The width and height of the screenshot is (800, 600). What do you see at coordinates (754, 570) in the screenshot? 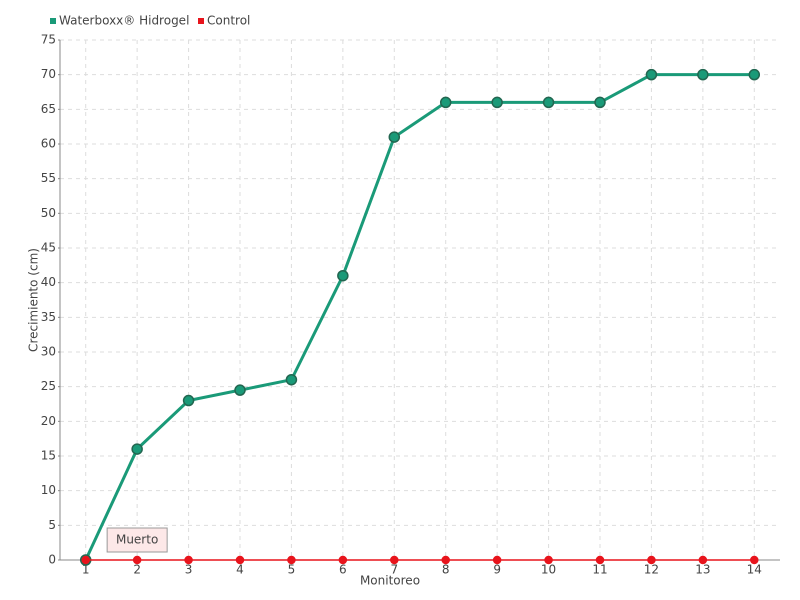
I see `x-tick-label: 14` at bounding box center [754, 570].